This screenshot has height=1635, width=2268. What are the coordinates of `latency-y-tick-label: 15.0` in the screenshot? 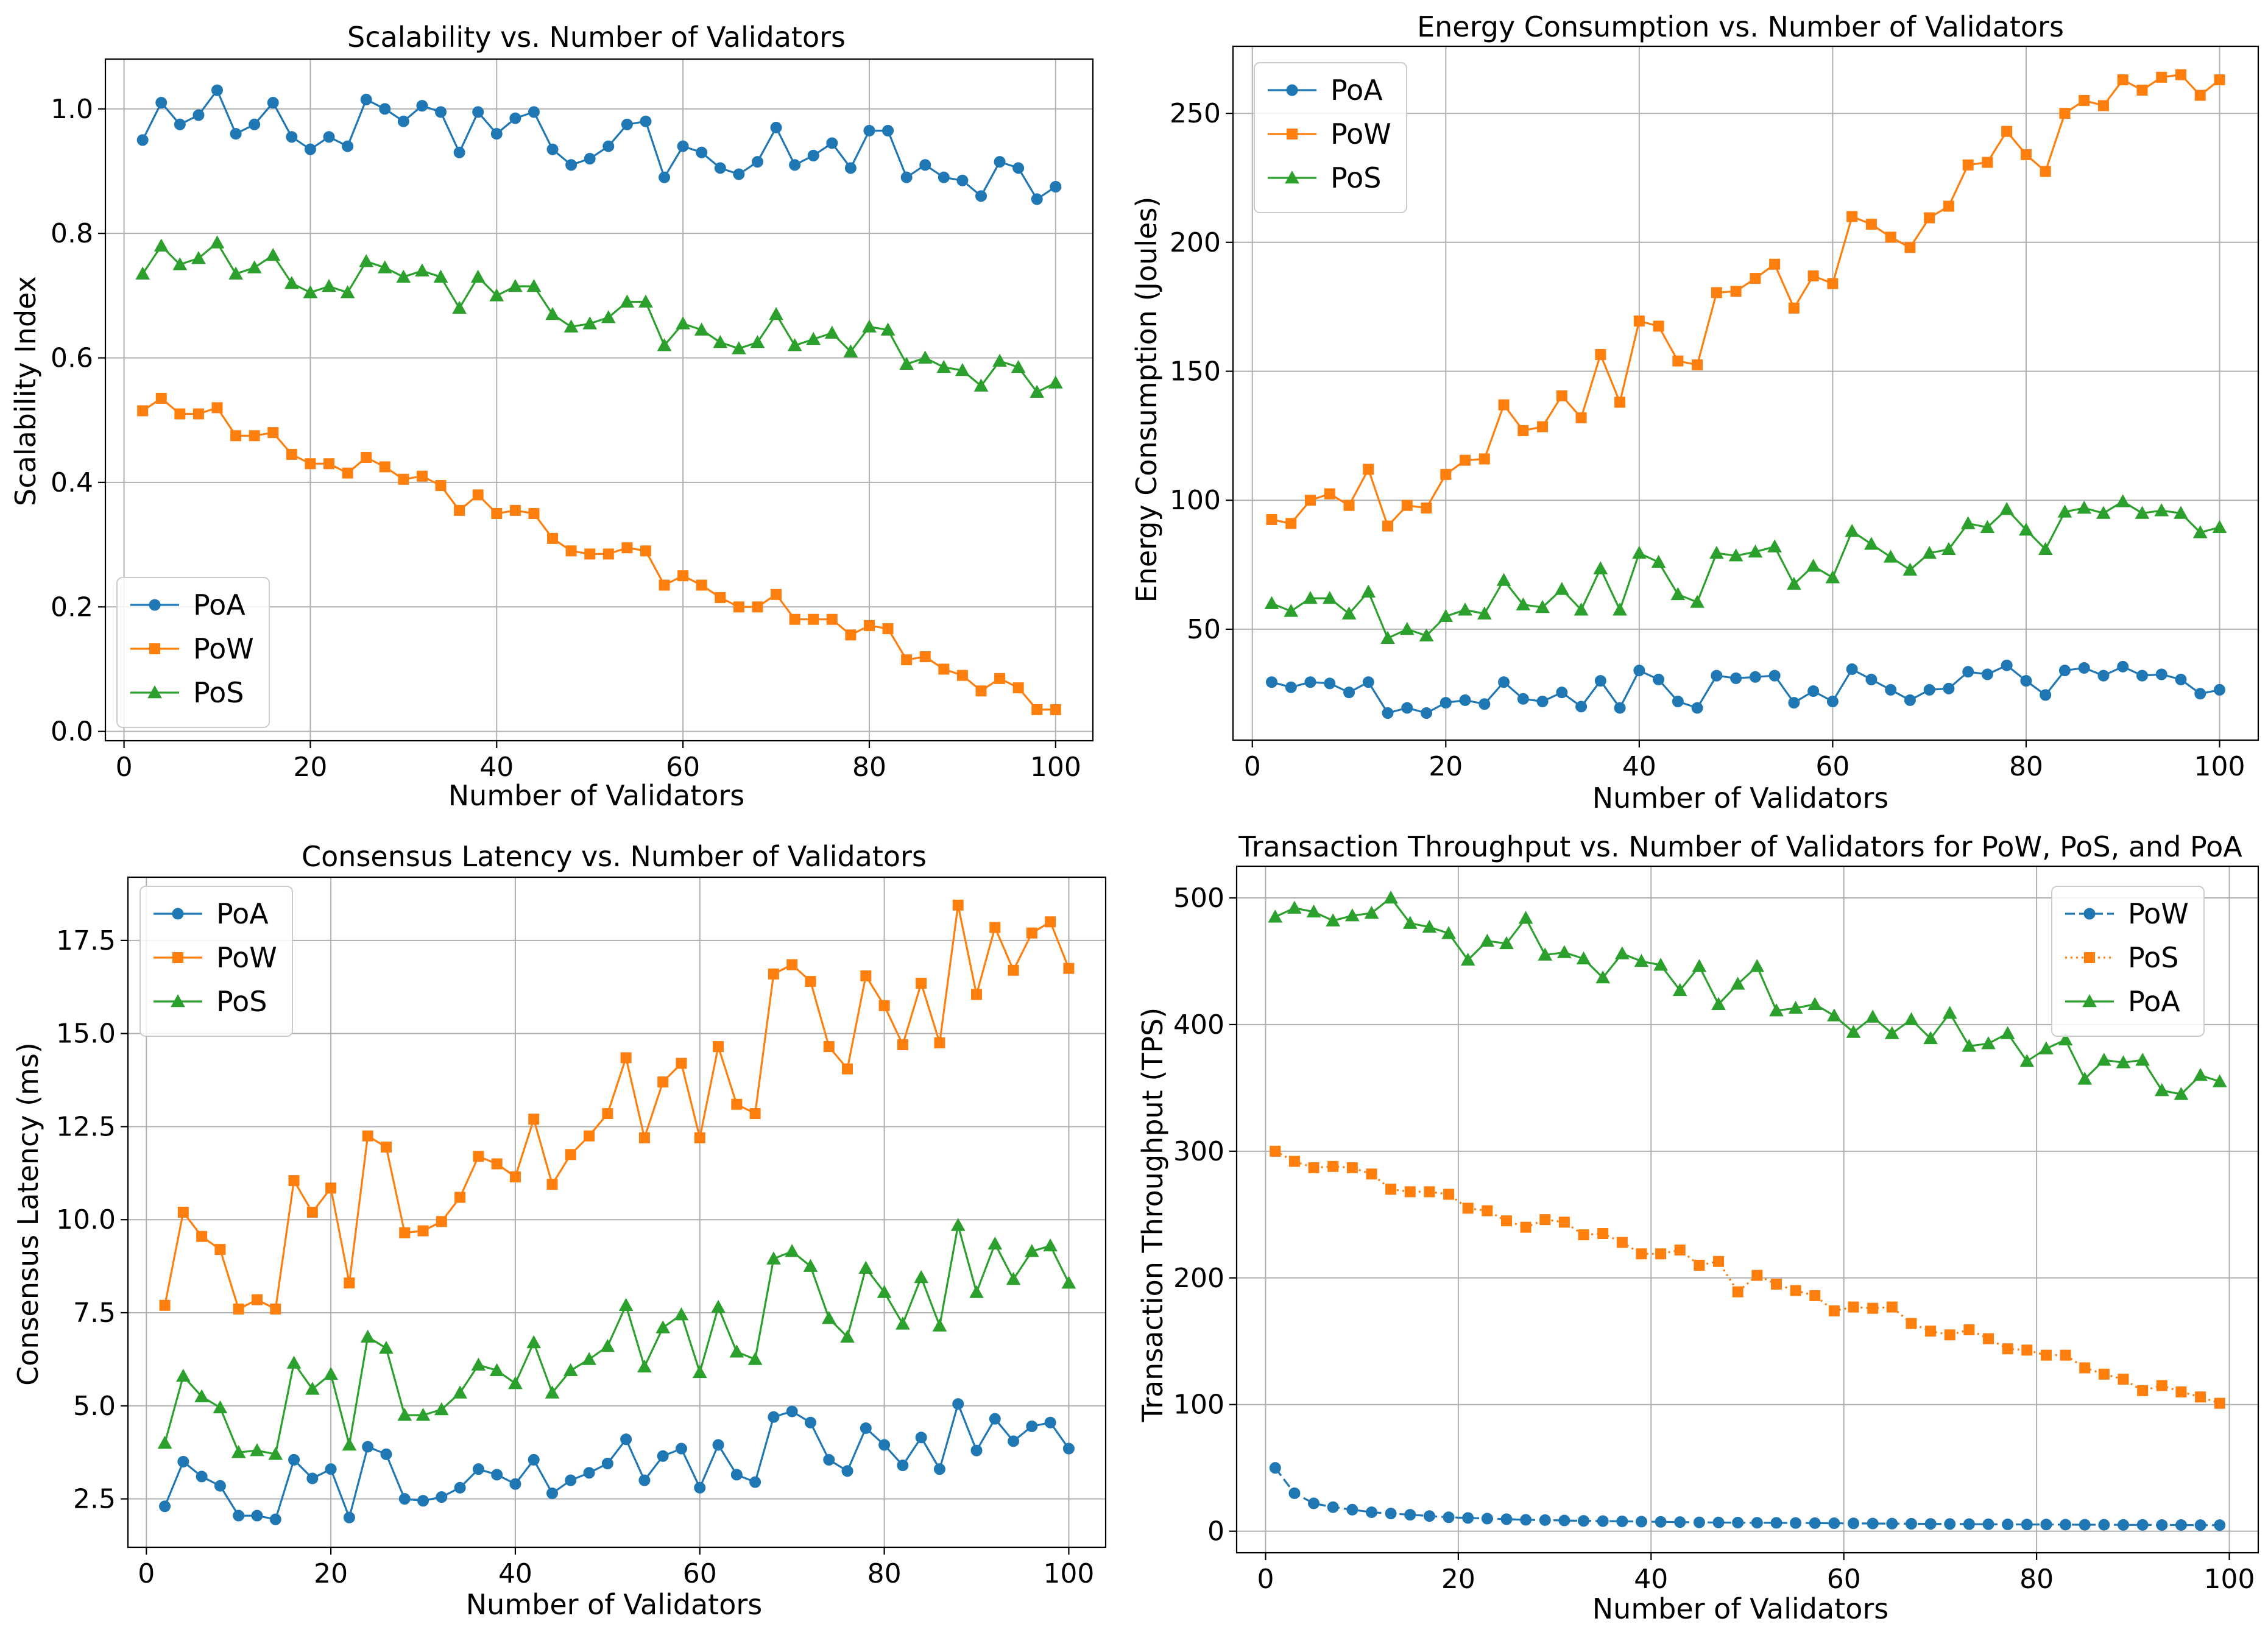 It's located at (86, 1034).